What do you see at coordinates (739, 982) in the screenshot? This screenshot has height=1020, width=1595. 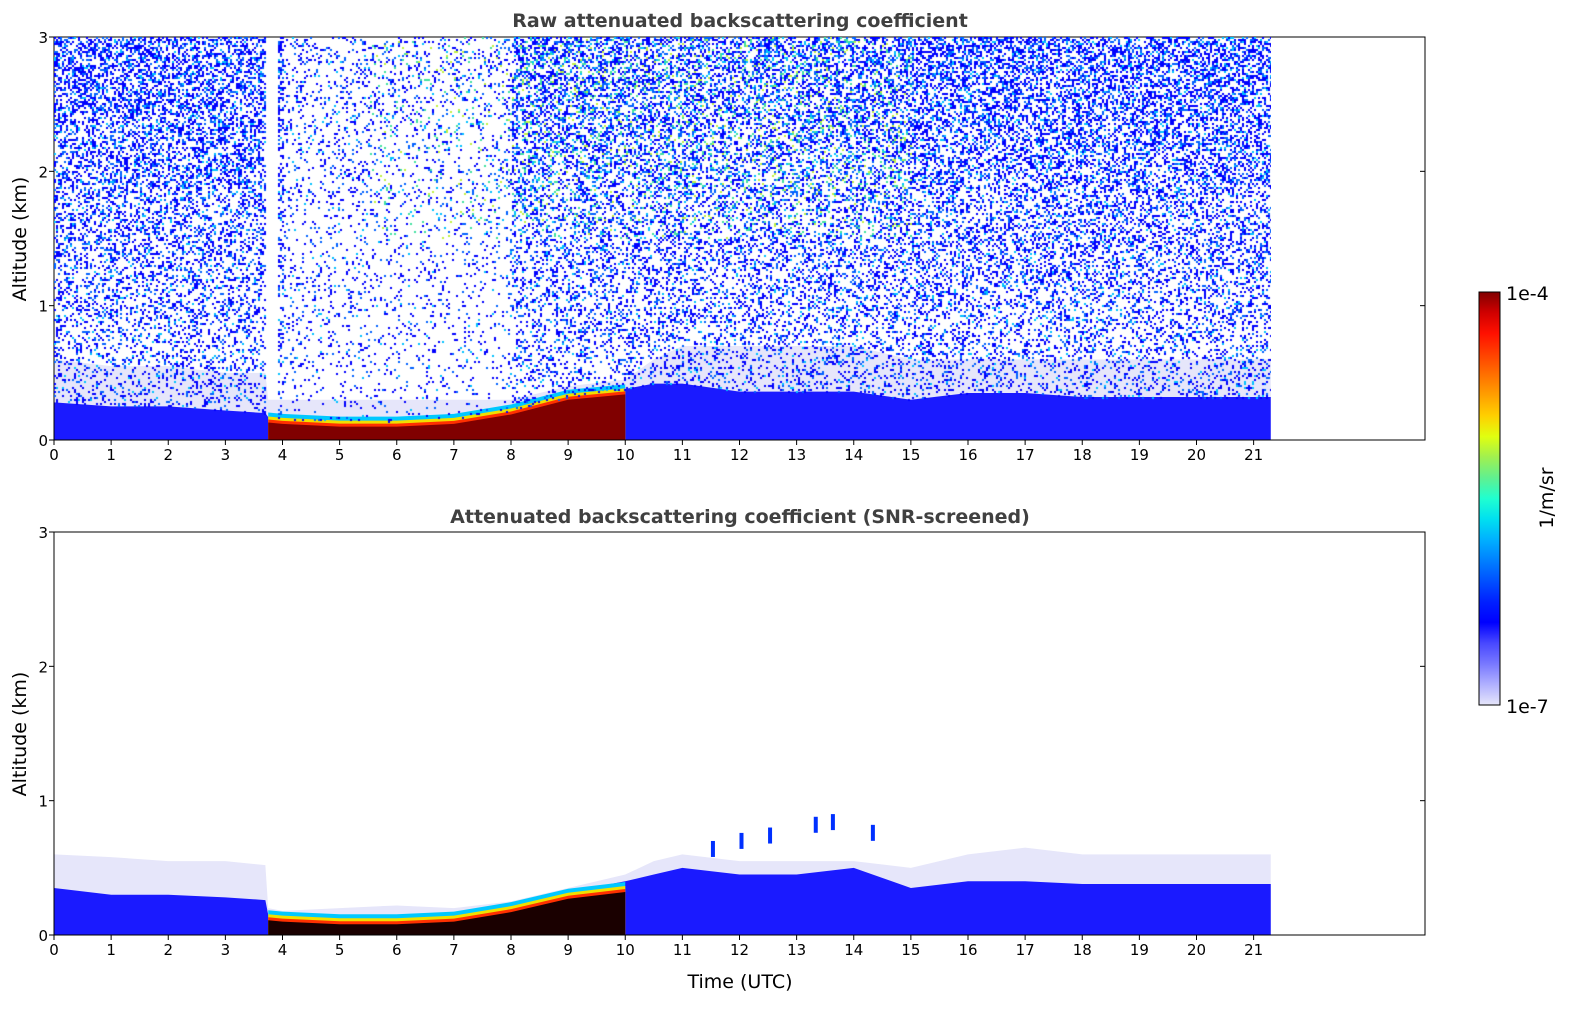 I see `x-axis-label: Time (UTC)` at bounding box center [739, 982].